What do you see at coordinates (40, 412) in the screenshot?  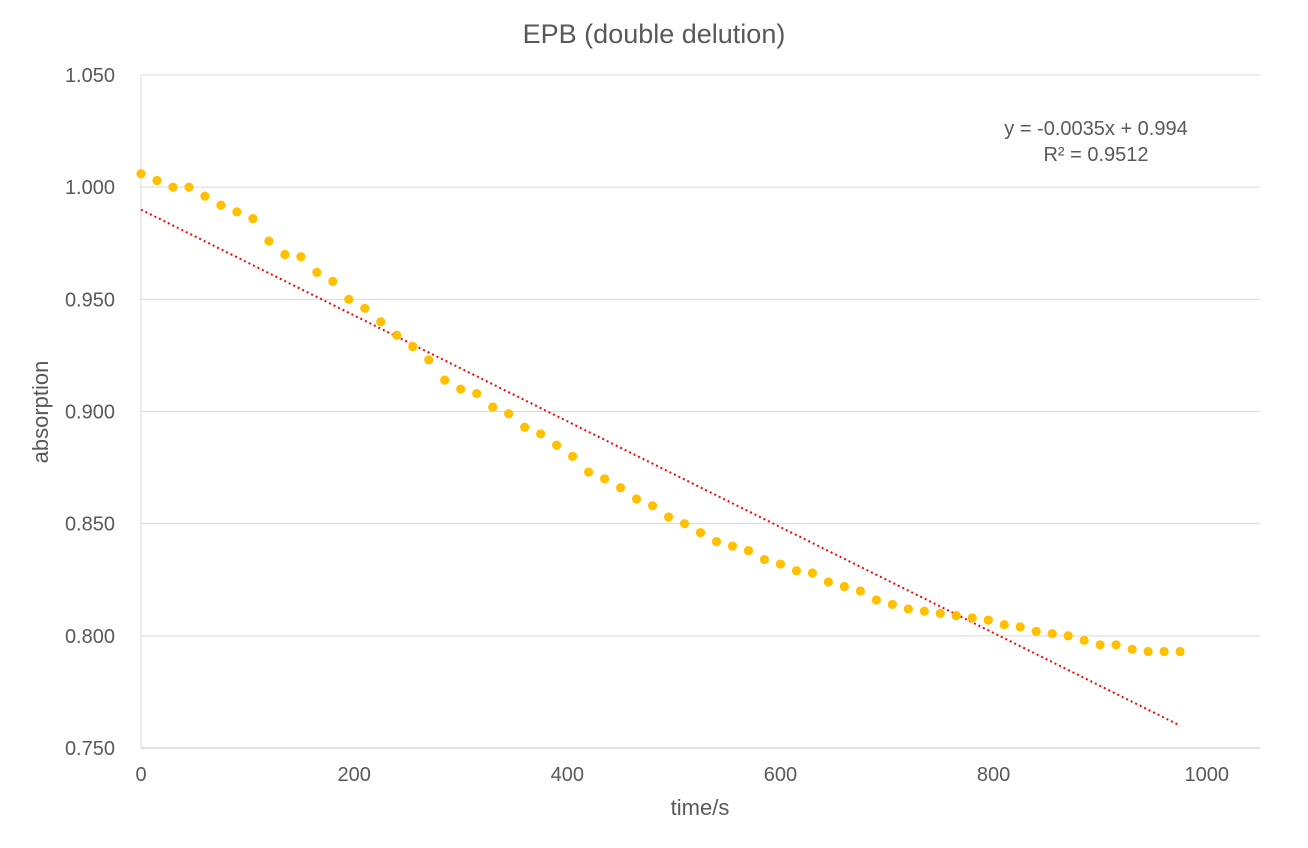 I see `y-axis-title: absorption` at bounding box center [40, 412].